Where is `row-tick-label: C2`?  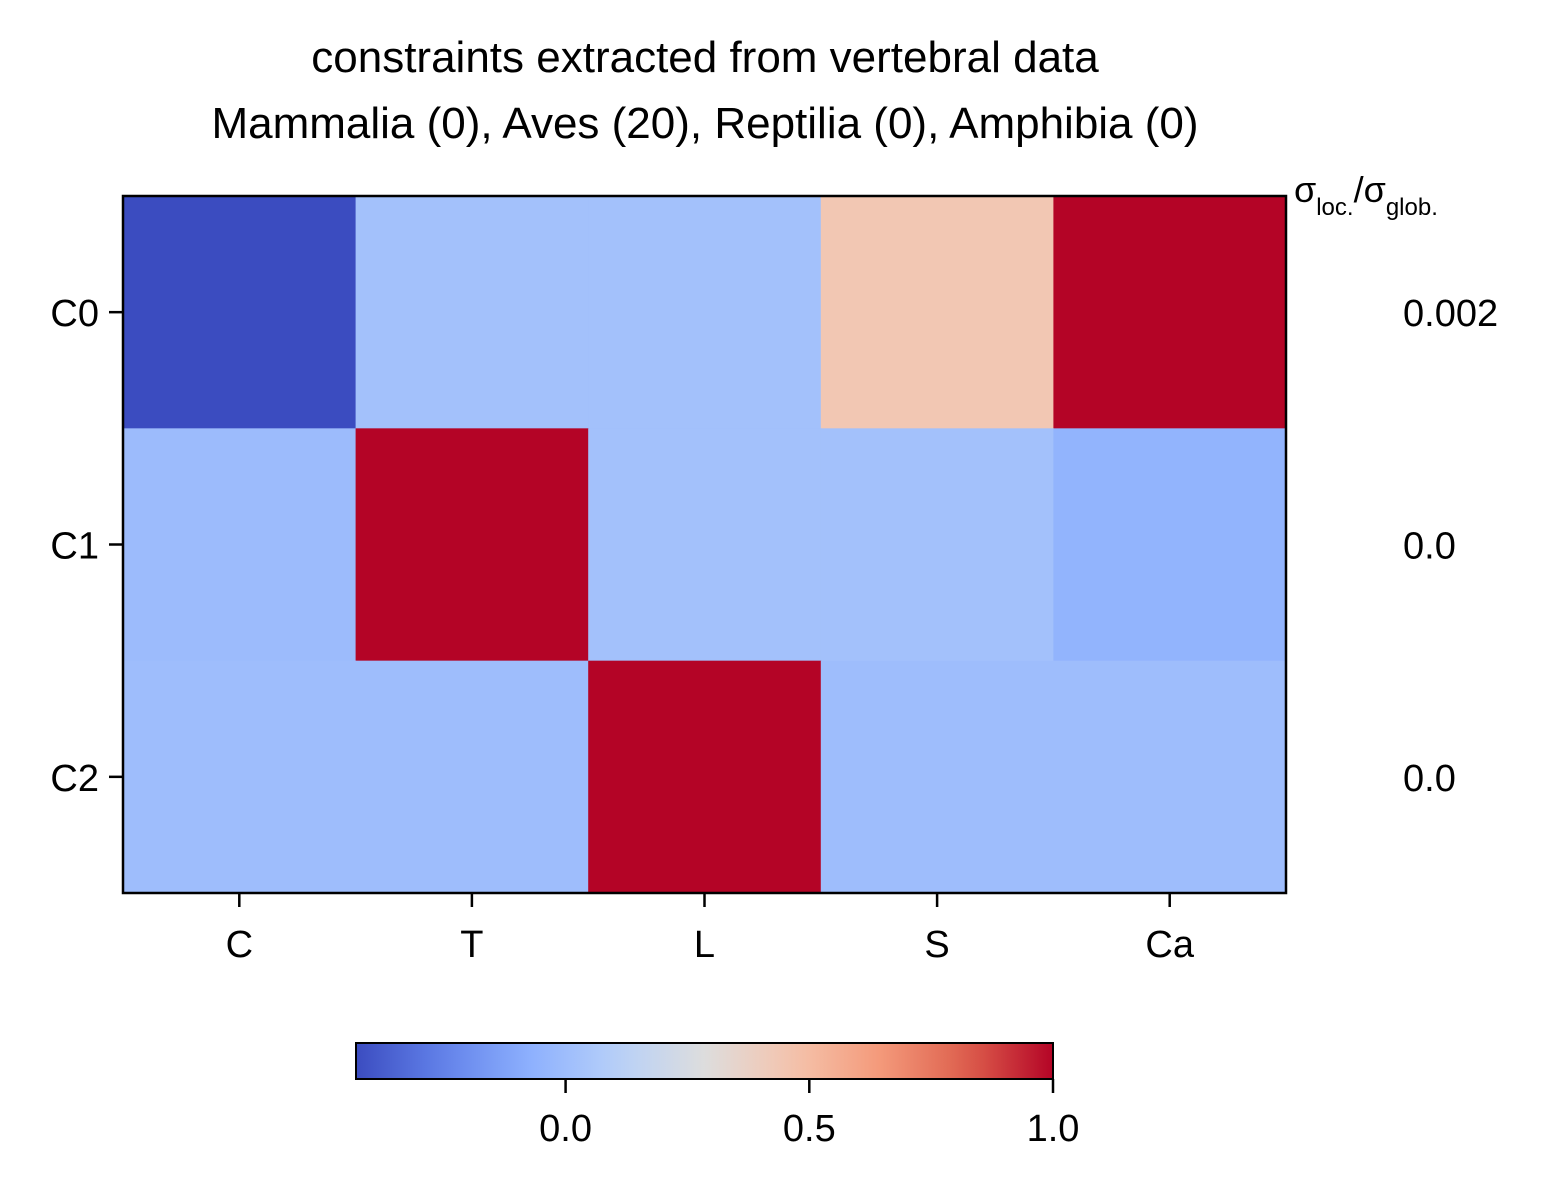
row-tick-label: C2 is located at coordinates (74, 779).